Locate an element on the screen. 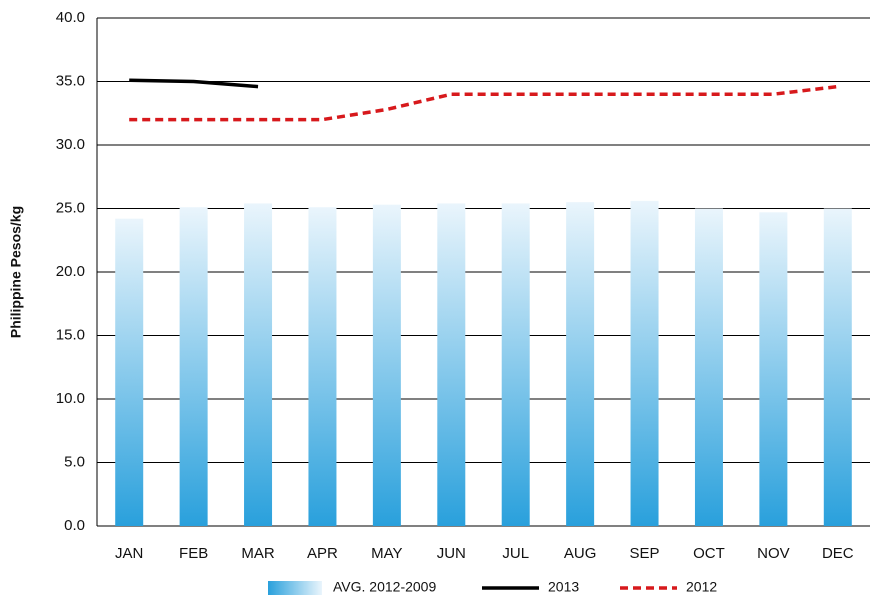 The width and height of the screenshot is (879, 598). x-tick-label: SEP is located at coordinates (645, 553).